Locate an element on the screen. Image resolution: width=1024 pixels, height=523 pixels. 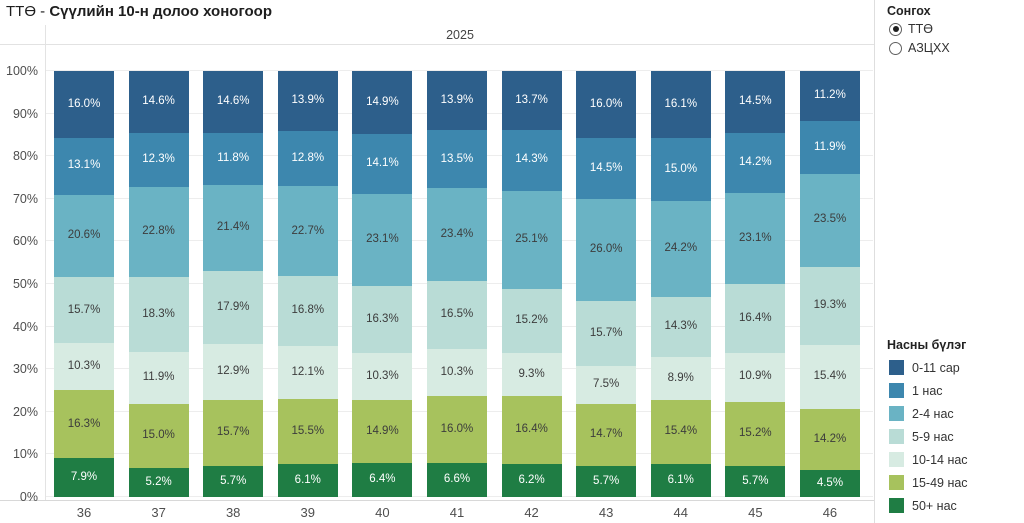
bar-segment-10-14 нас: 7.5% is located at coordinates (606, 385).